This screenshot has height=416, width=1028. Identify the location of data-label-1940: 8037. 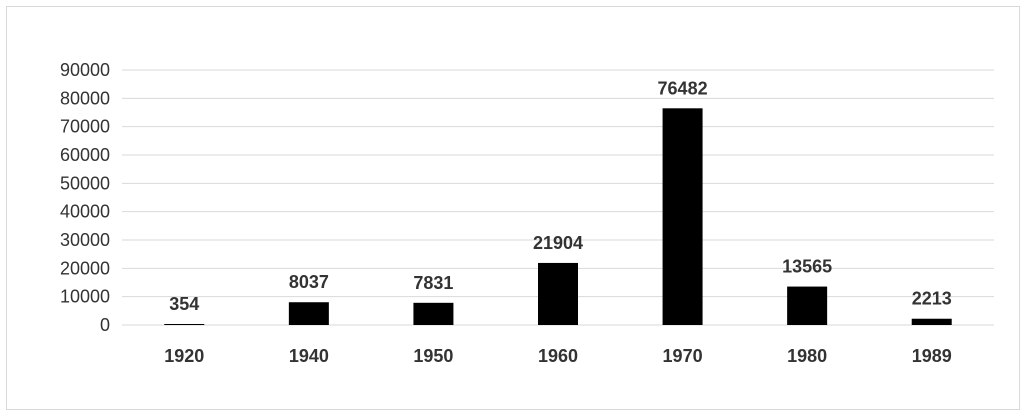
(309, 282).